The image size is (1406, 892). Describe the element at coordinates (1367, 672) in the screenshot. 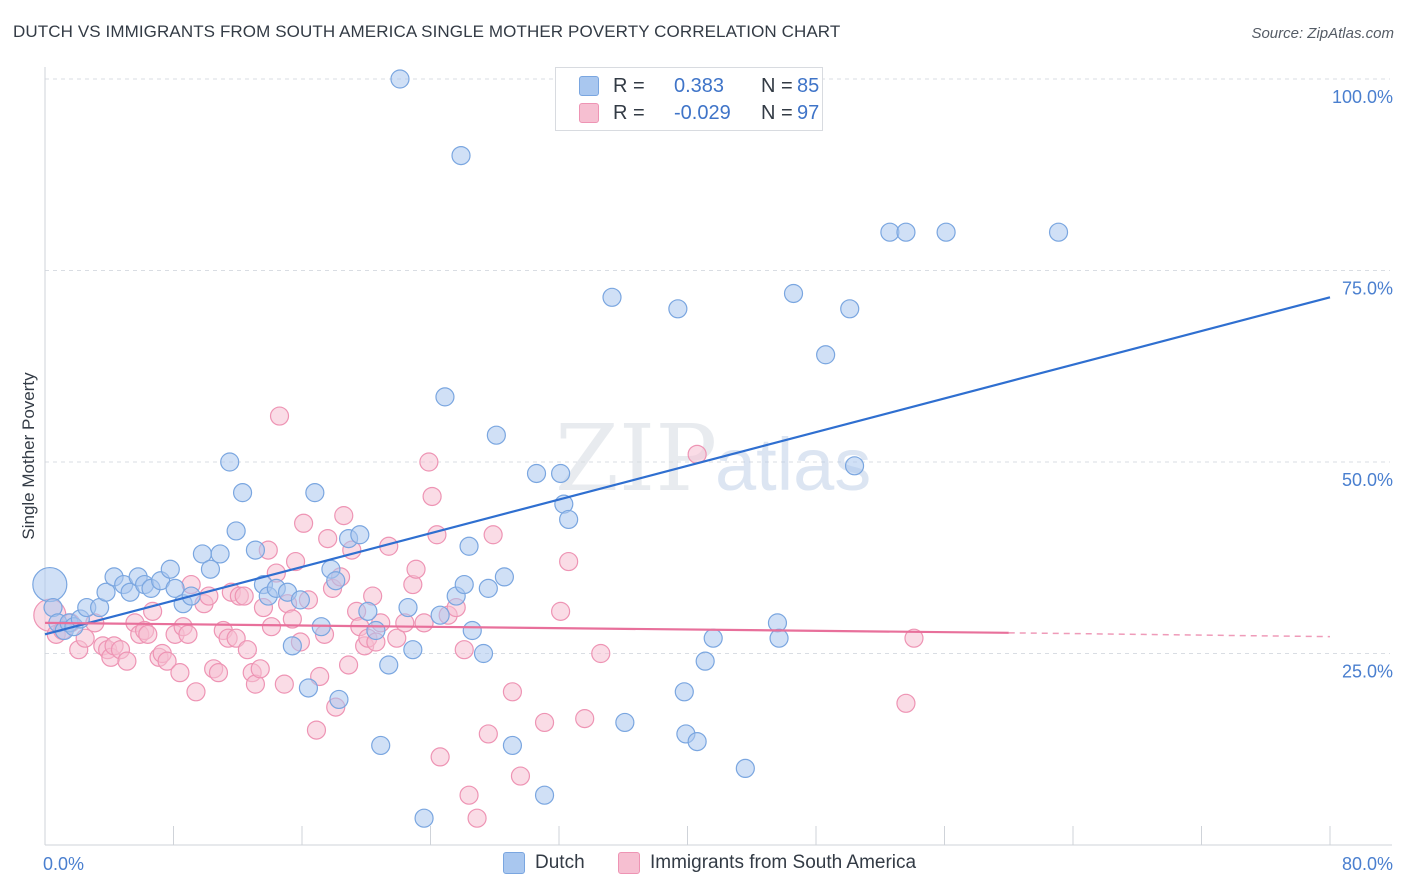

I see `y-tick-label: 25.0%` at that location.